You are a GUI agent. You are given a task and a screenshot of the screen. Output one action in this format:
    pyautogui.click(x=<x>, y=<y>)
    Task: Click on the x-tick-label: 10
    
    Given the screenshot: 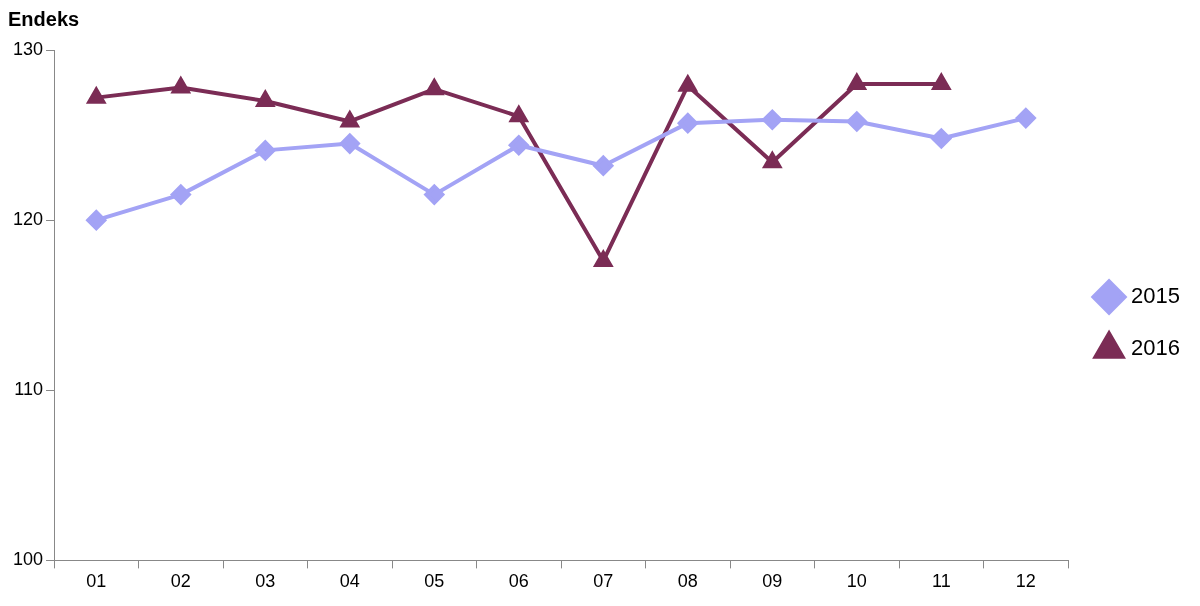 What is the action you would take?
    pyautogui.click(x=856, y=581)
    